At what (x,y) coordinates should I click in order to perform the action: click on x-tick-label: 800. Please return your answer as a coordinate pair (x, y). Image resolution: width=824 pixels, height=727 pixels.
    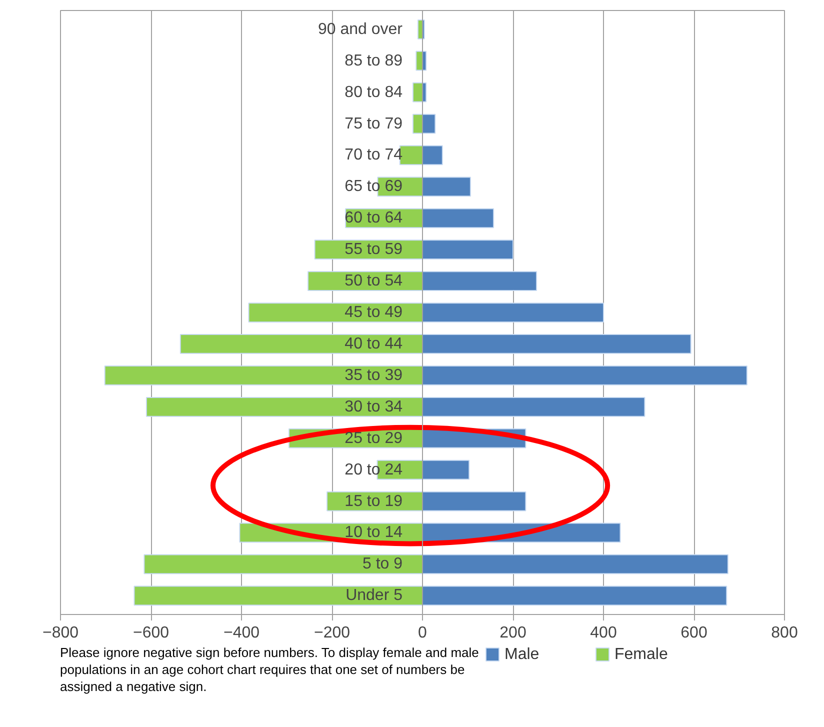
    Looking at the image, I should click on (784, 633).